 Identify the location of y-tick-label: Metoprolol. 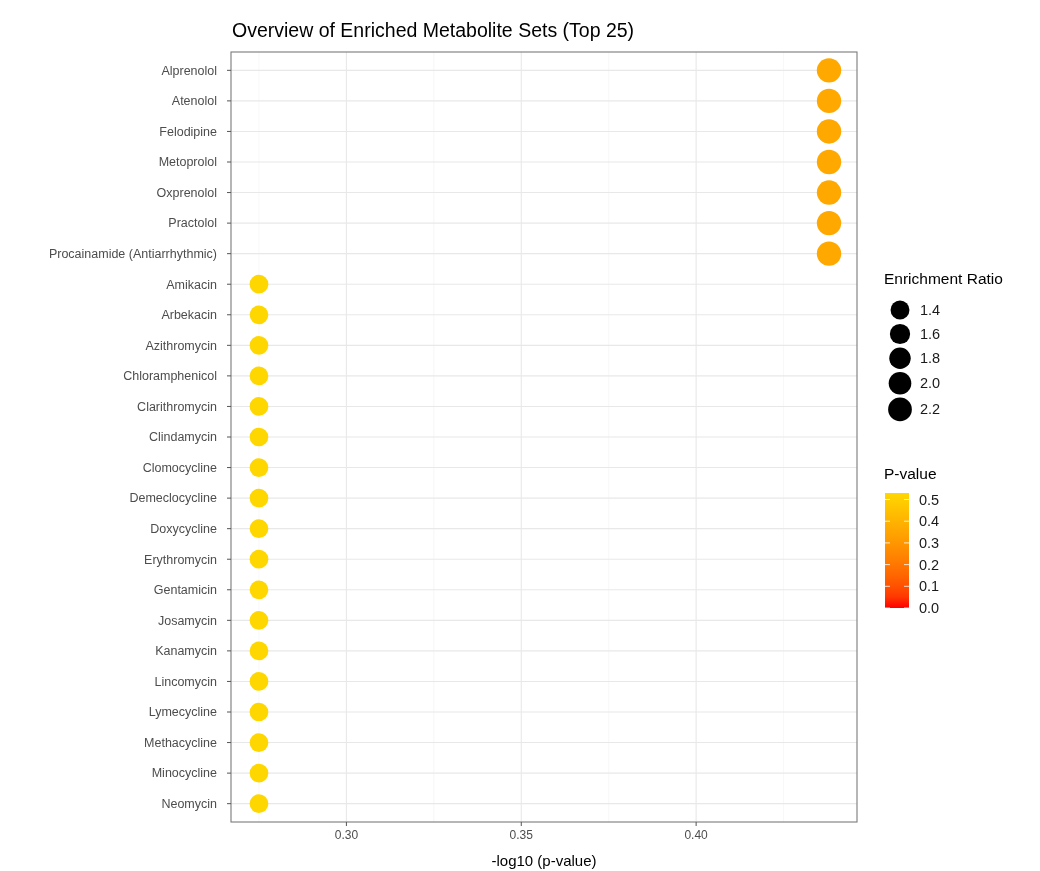
(187, 162).